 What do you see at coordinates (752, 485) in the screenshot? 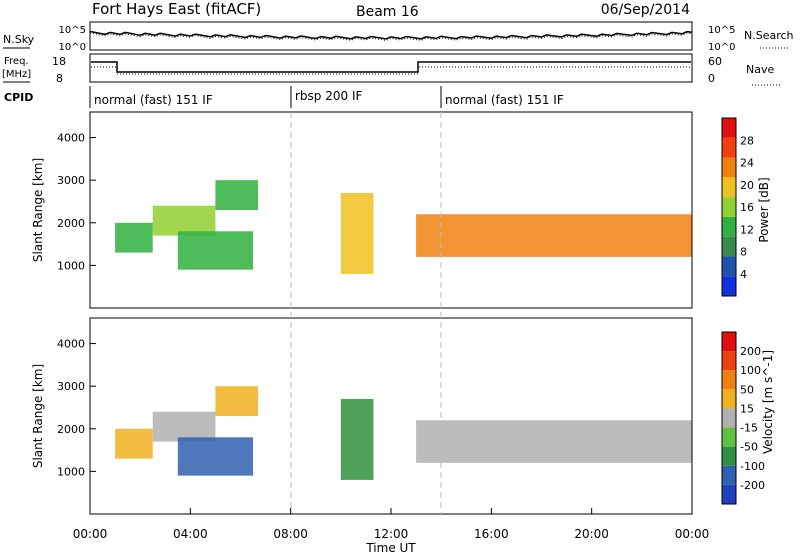
I see `velocity-colorbar-tick-8: -200` at bounding box center [752, 485].